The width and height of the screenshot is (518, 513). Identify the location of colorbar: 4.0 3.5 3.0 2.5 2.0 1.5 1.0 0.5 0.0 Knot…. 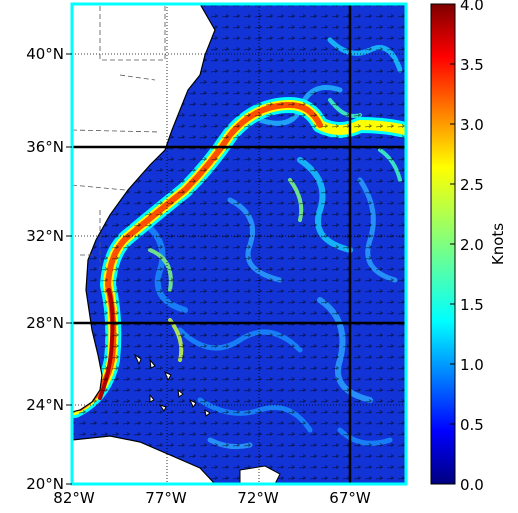
(468, 247).